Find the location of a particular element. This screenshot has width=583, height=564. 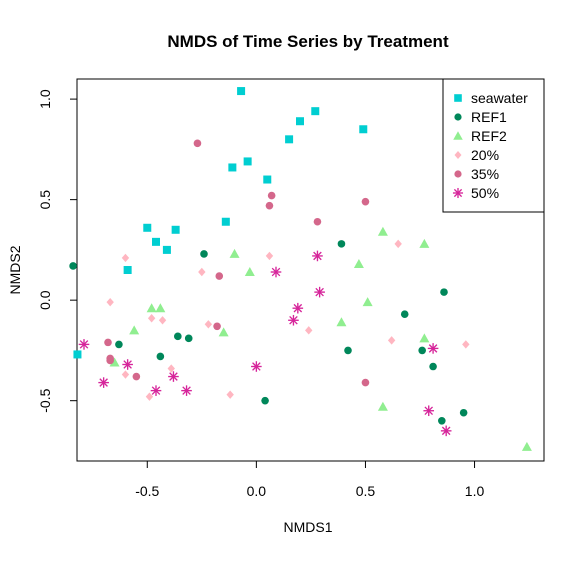

legend: seawater REF1 REF2 20% 35% 50% is located at coordinates (493, 145).